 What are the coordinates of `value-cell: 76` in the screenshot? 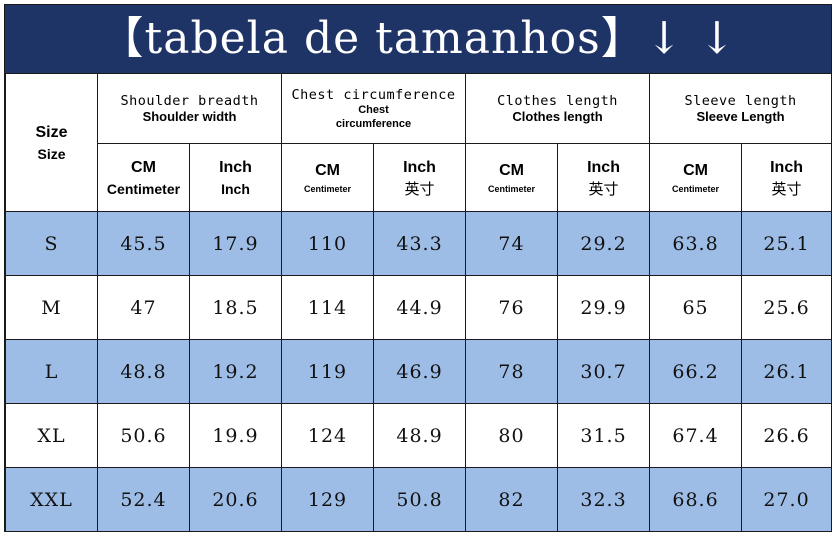 It's located at (512, 307).